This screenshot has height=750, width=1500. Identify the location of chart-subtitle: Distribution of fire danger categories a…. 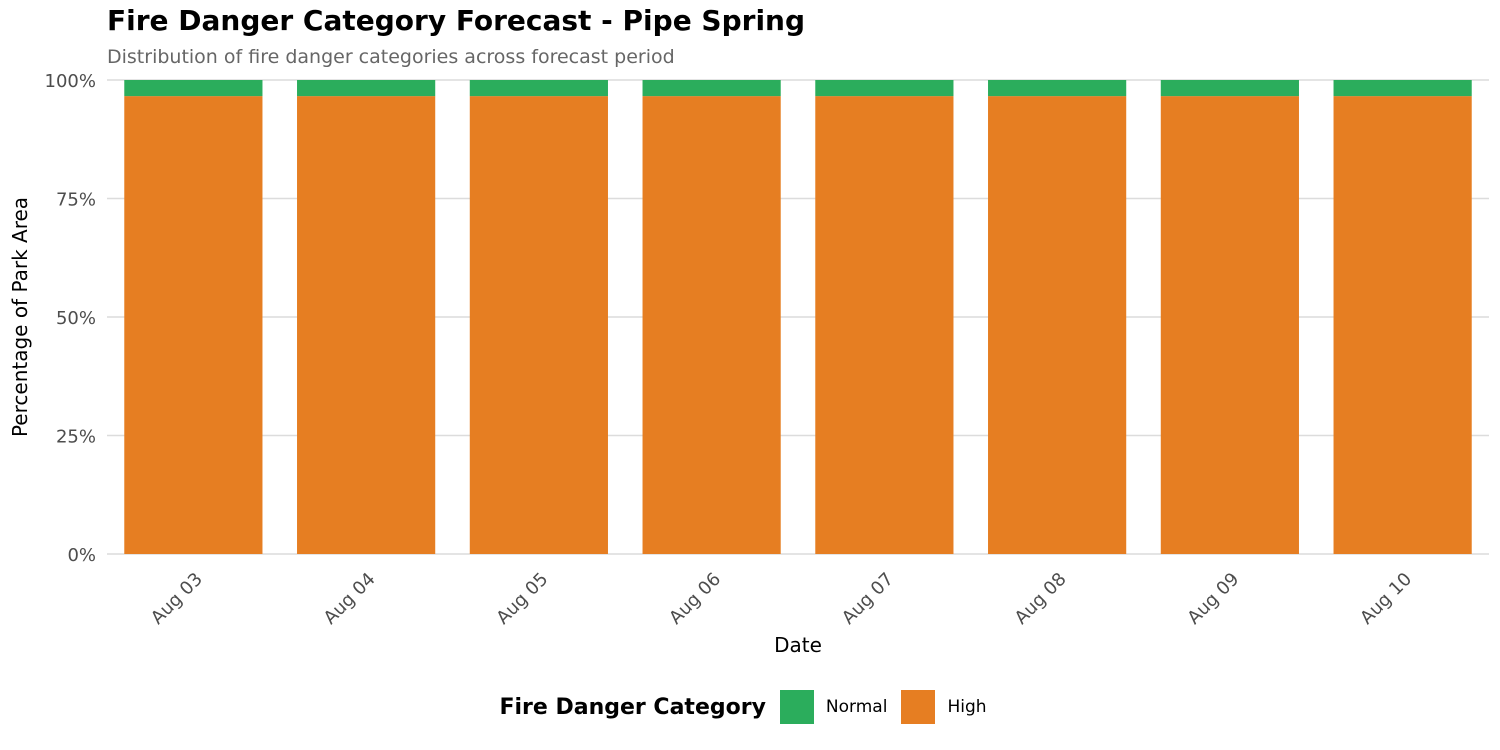
(391, 57).